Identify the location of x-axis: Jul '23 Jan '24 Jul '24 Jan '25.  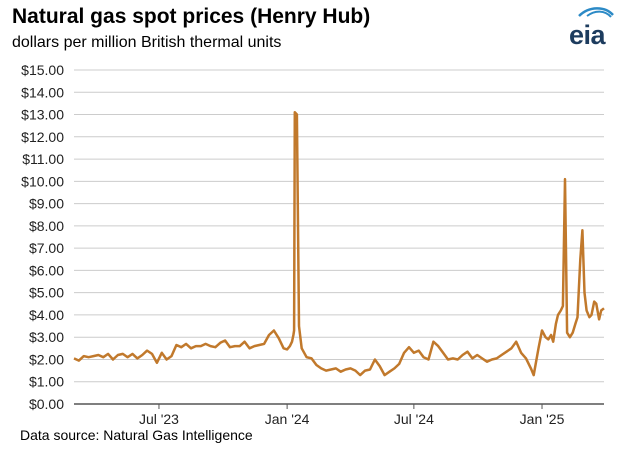
(352, 415).